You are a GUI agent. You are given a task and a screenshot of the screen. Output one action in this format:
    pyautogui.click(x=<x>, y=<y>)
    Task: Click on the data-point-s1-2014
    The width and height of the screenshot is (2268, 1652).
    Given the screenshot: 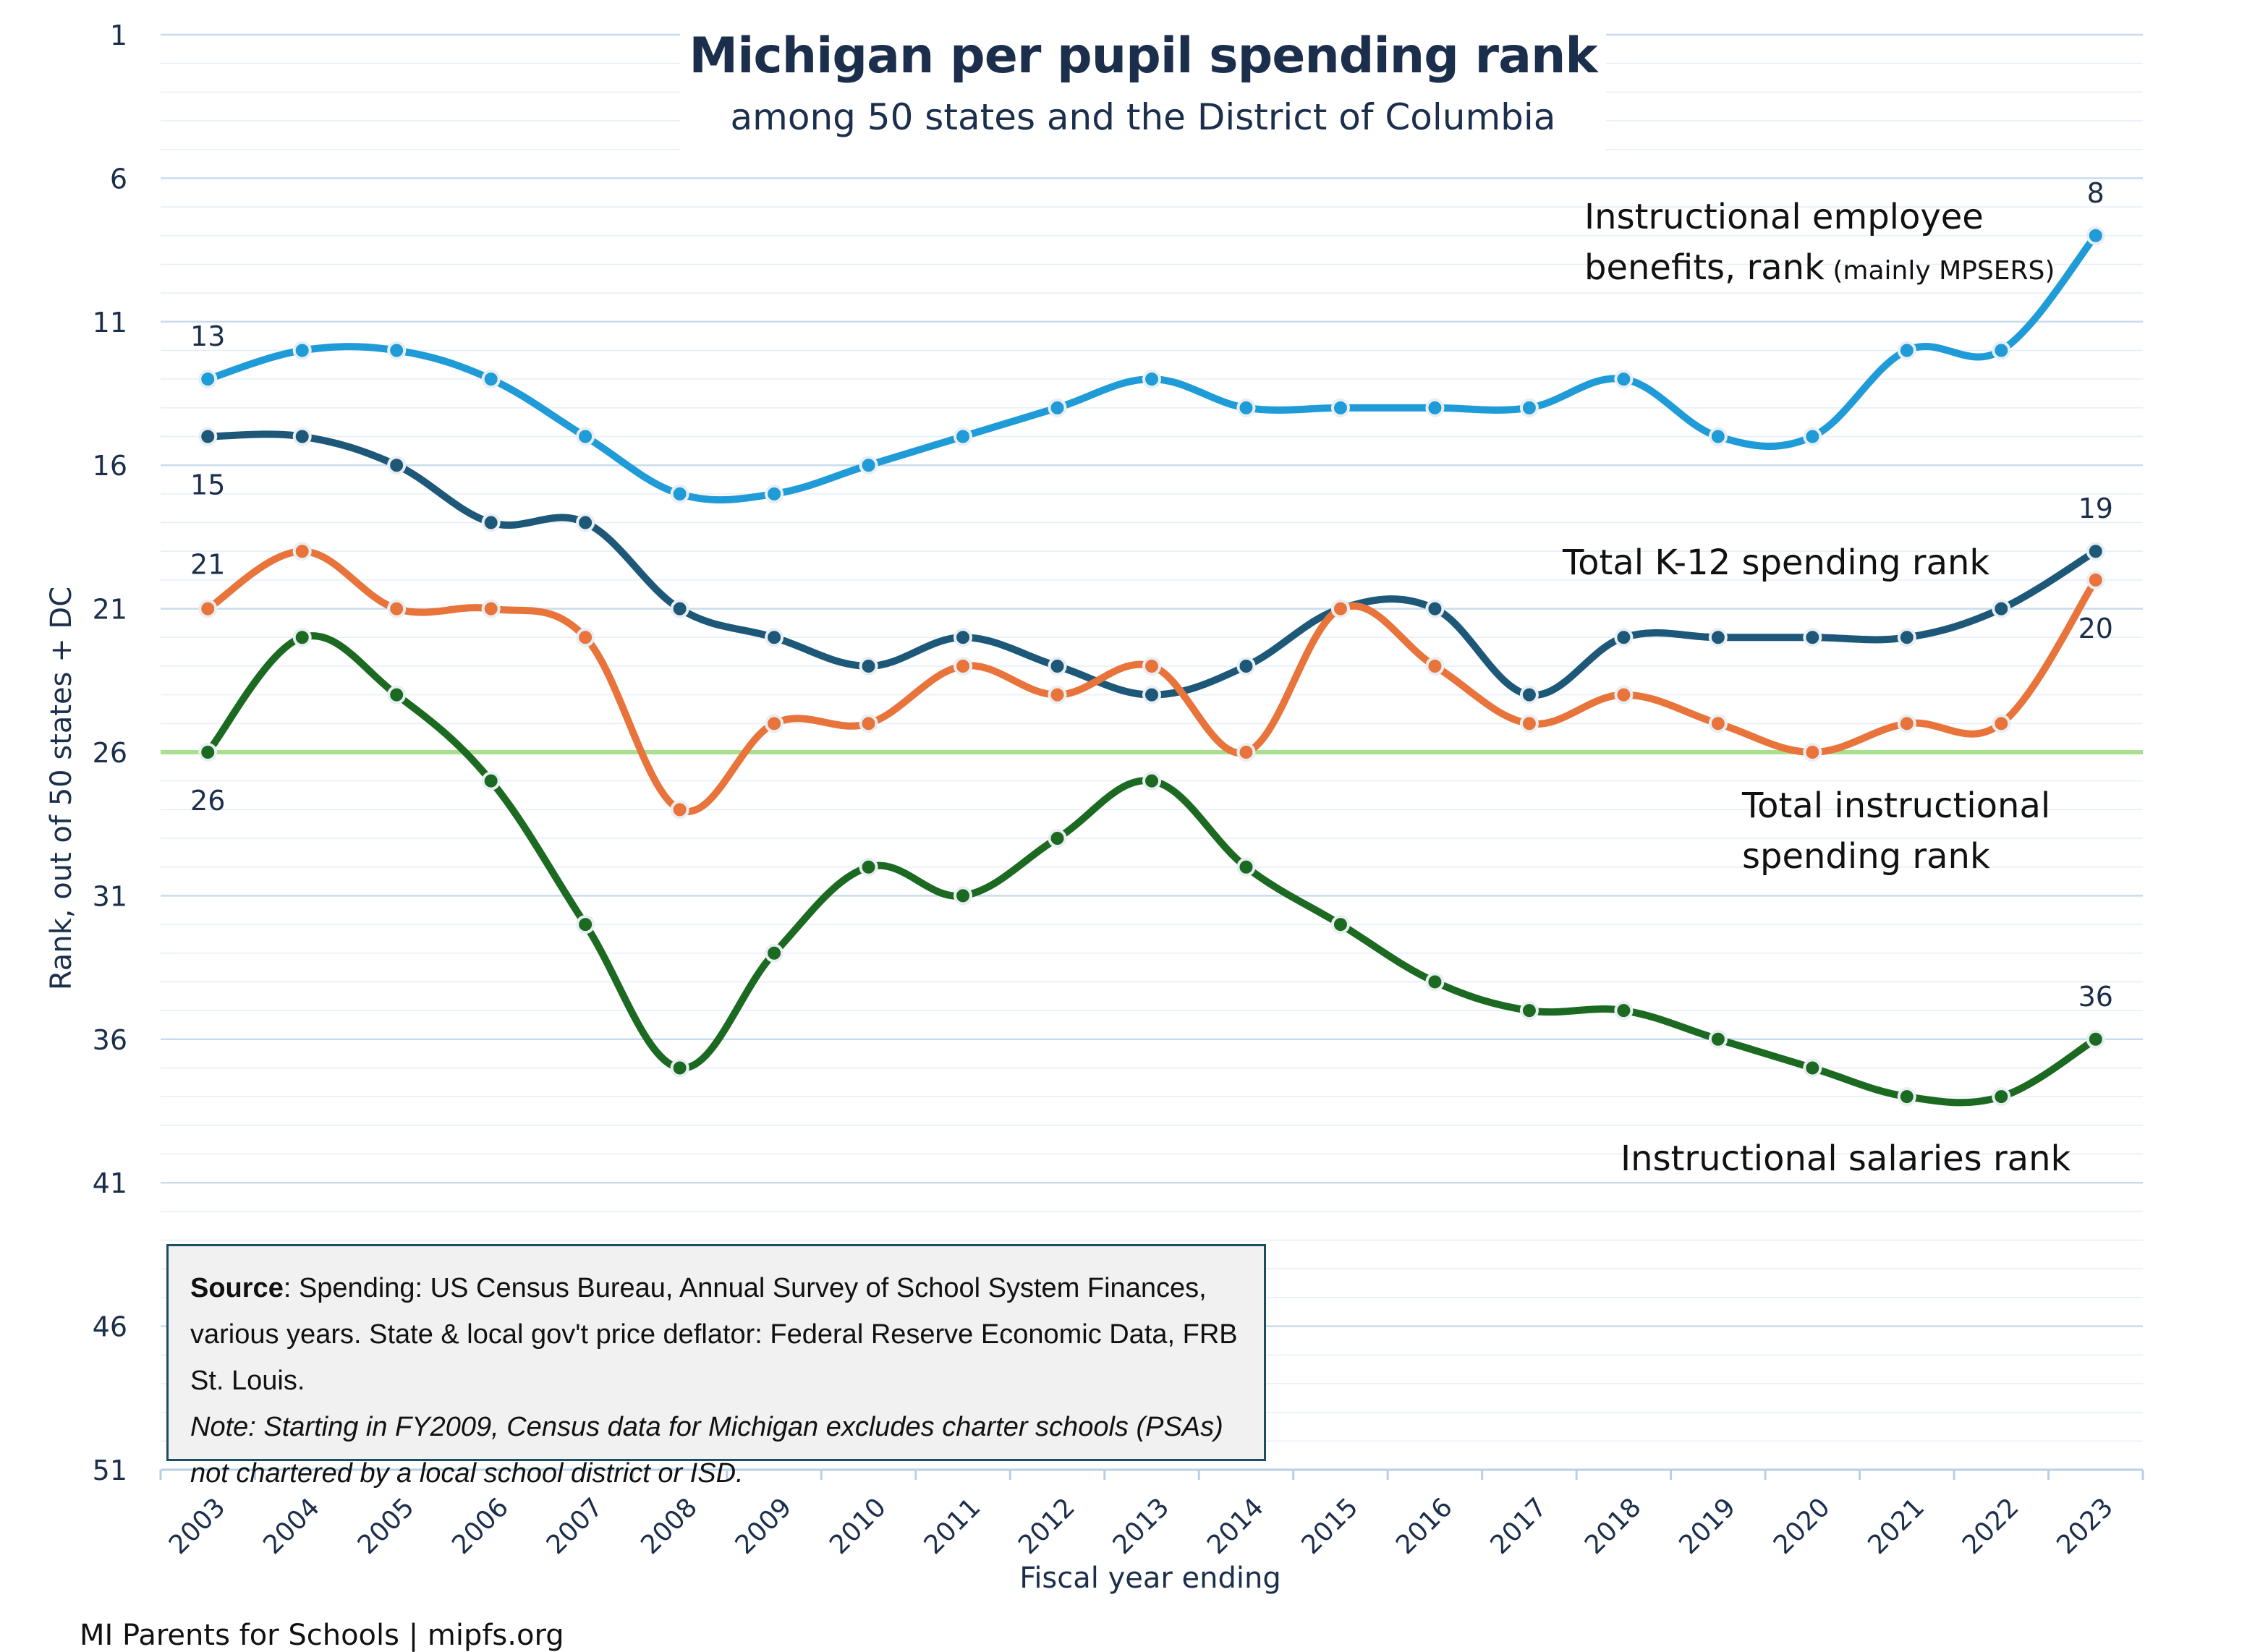 What is the action you would take?
    pyautogui.click(x=1246, y=666)
    